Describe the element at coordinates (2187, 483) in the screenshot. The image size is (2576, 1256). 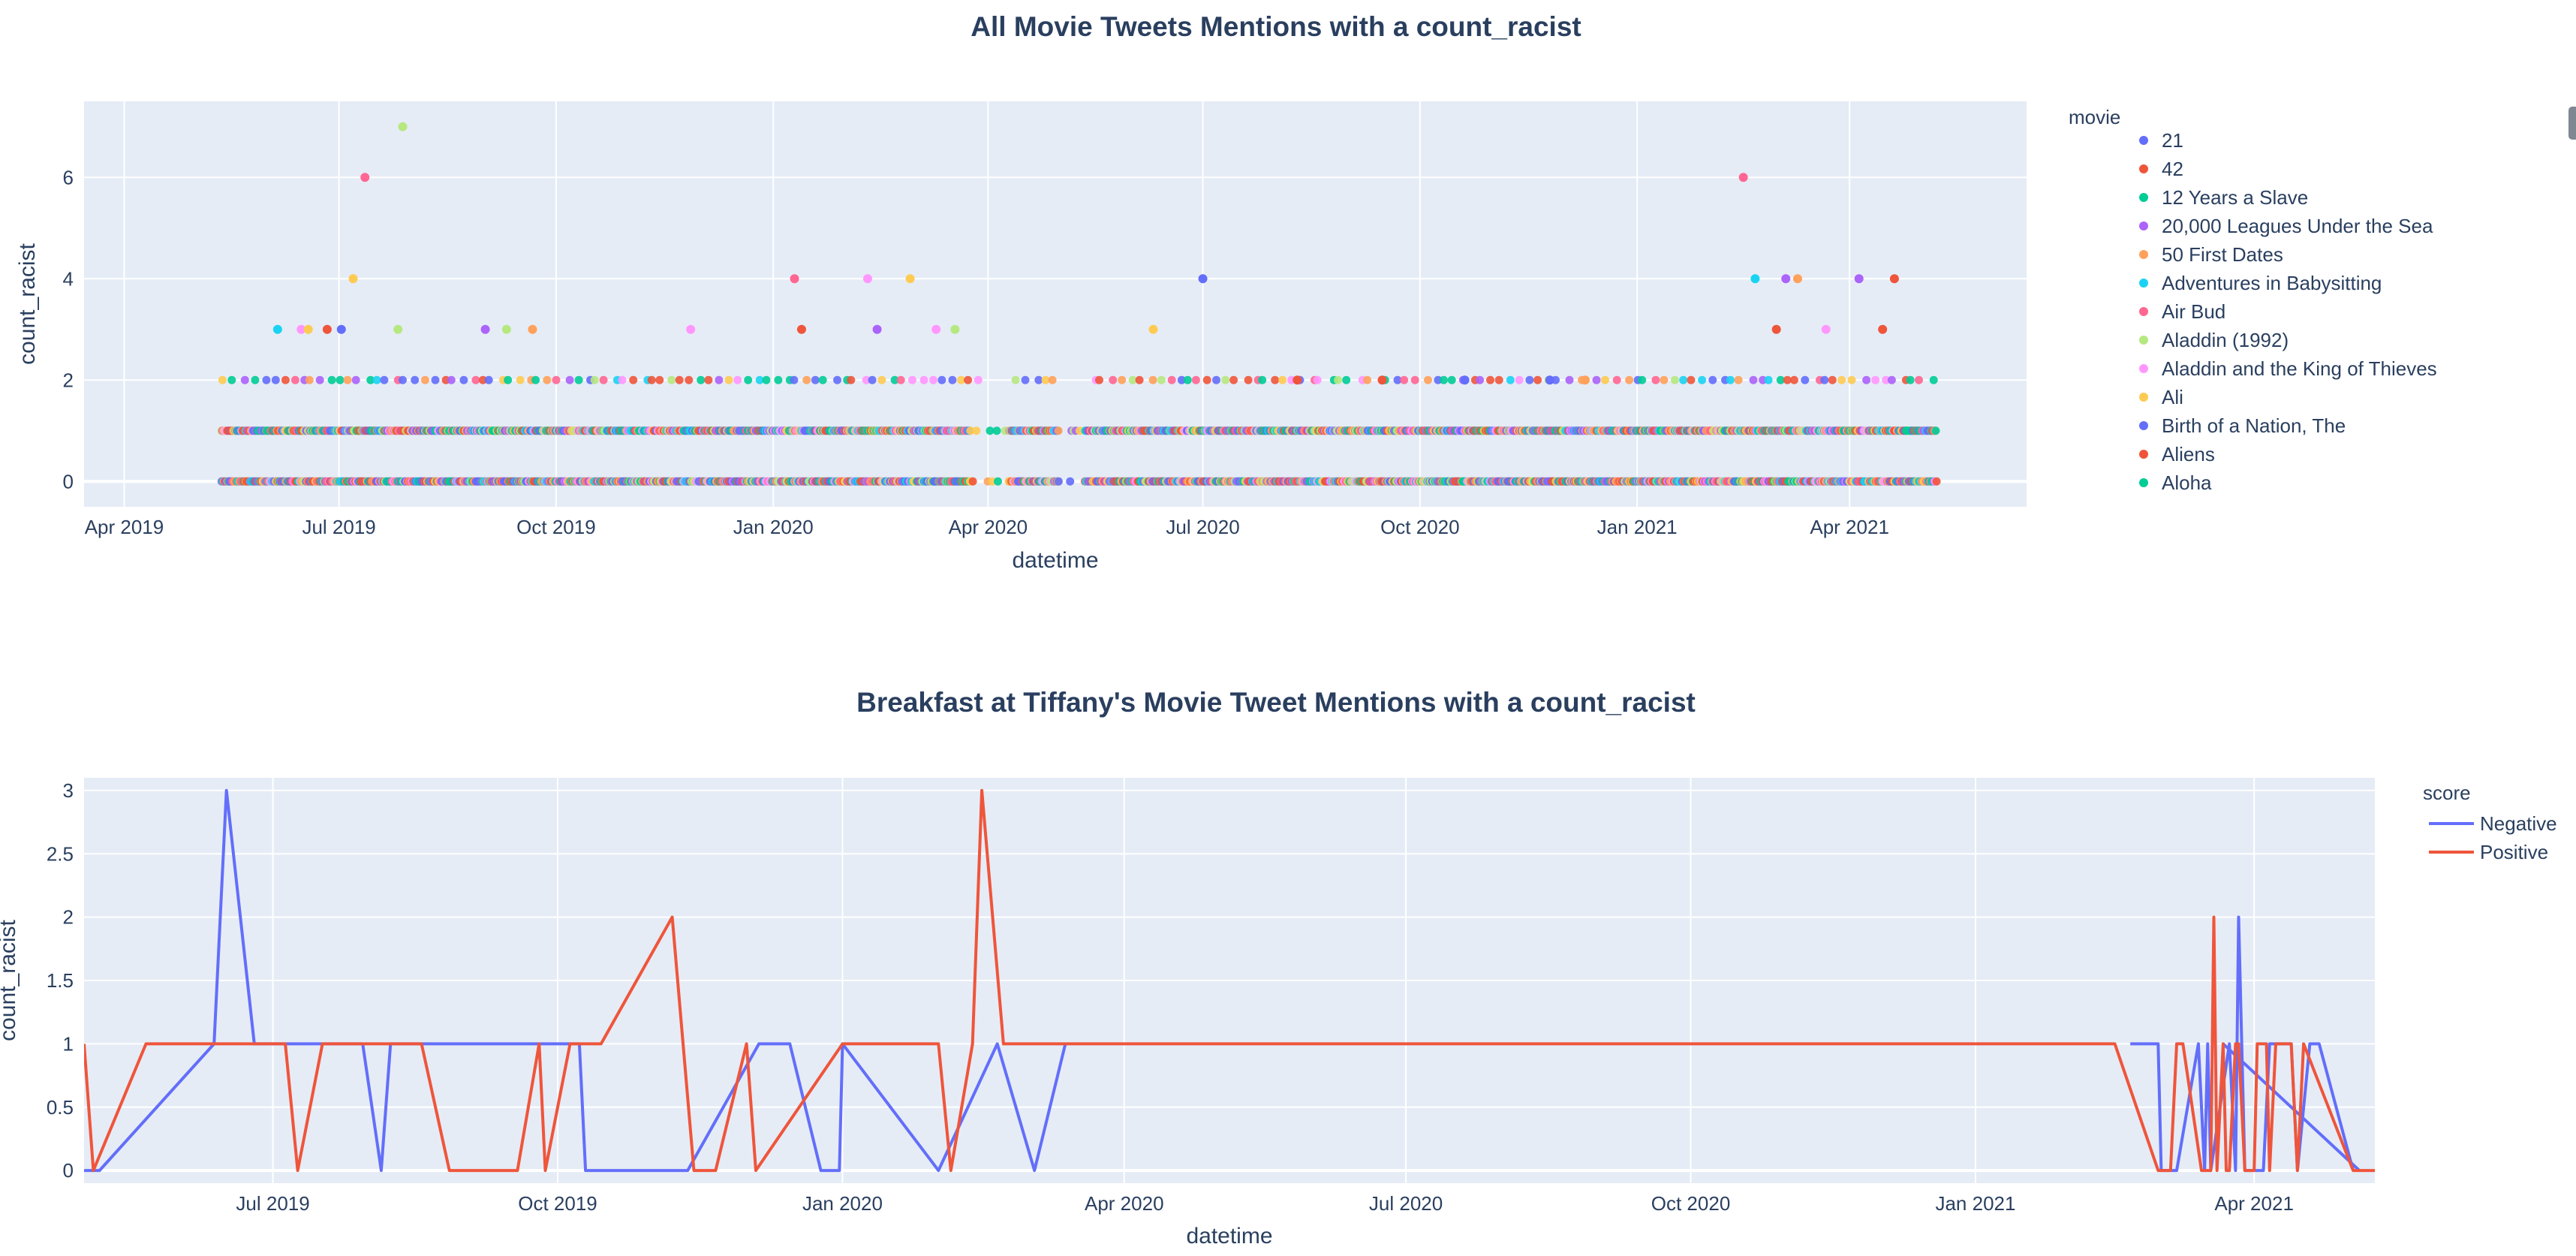
I see `chart1-legend-item: Aloha` at that location.